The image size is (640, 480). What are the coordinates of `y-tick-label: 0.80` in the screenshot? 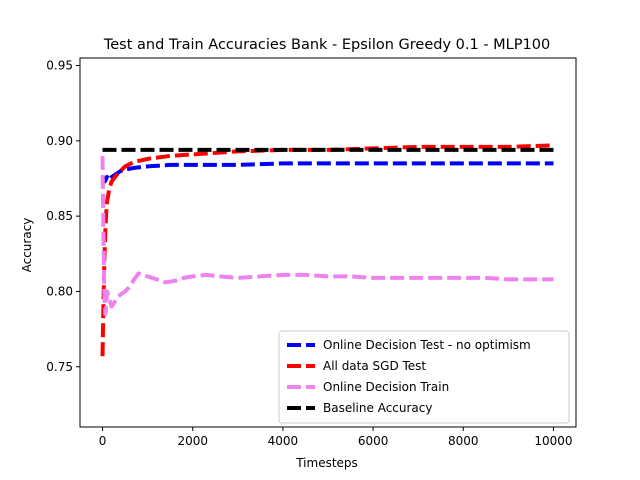 It's located at (59, 291).